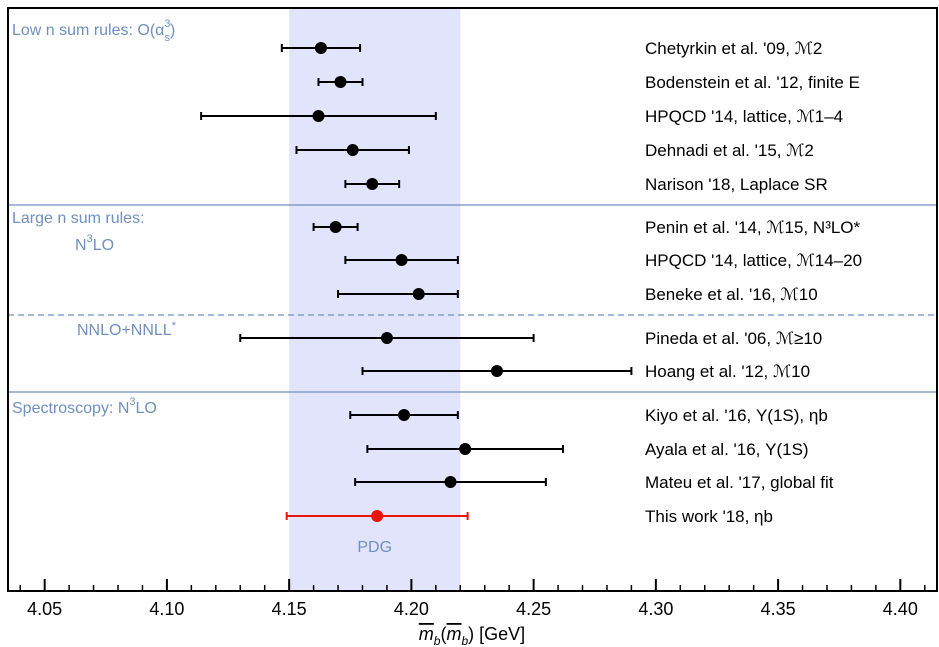  What do you see at coordinates (44, 609) in the screenshot?
I see `x-tick-label: 4.05` at bounding box center [44, 609].